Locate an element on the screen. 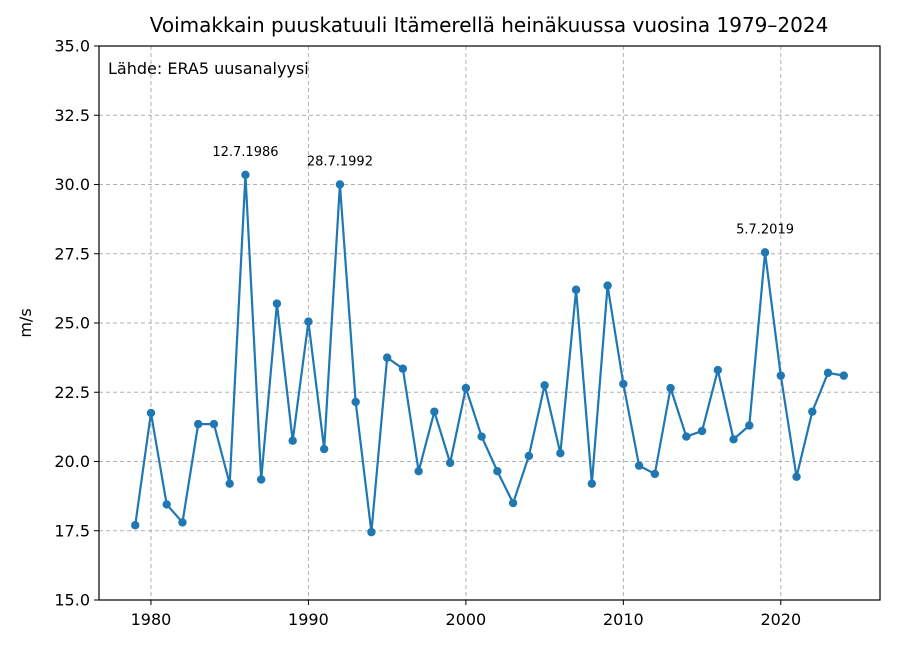  y-tick-label: 30.0 is located at coordinates (72, 184).